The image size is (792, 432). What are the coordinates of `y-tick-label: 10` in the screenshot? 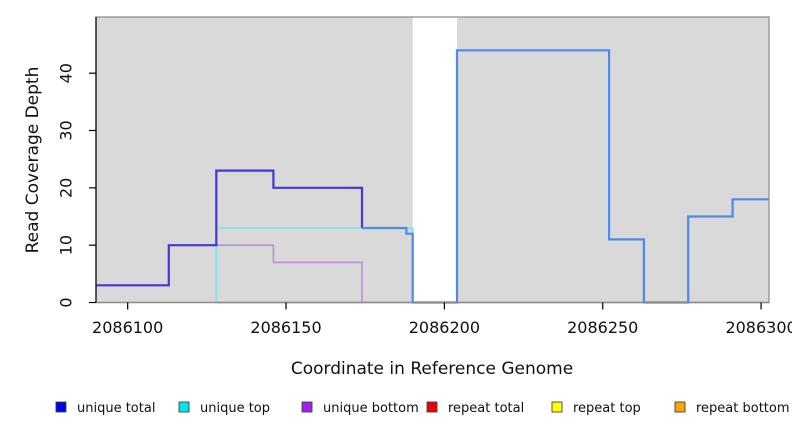 It's located at (66, 245).